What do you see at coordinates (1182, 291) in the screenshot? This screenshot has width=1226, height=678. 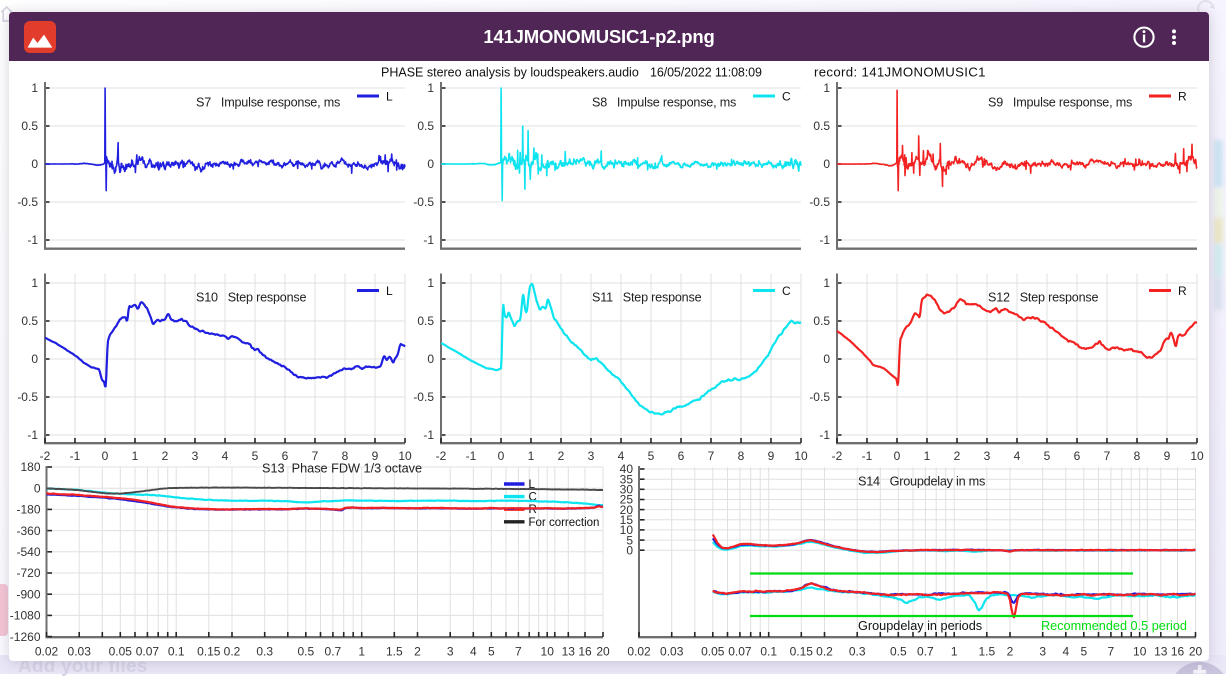 I see `svg-text: R` at bounding box center [1182, 291].